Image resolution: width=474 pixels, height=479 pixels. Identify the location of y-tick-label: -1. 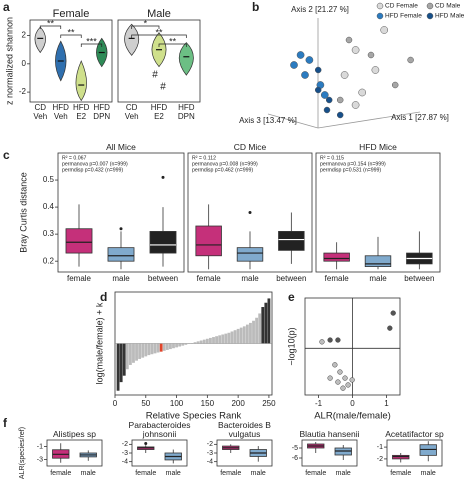
(380, 447).